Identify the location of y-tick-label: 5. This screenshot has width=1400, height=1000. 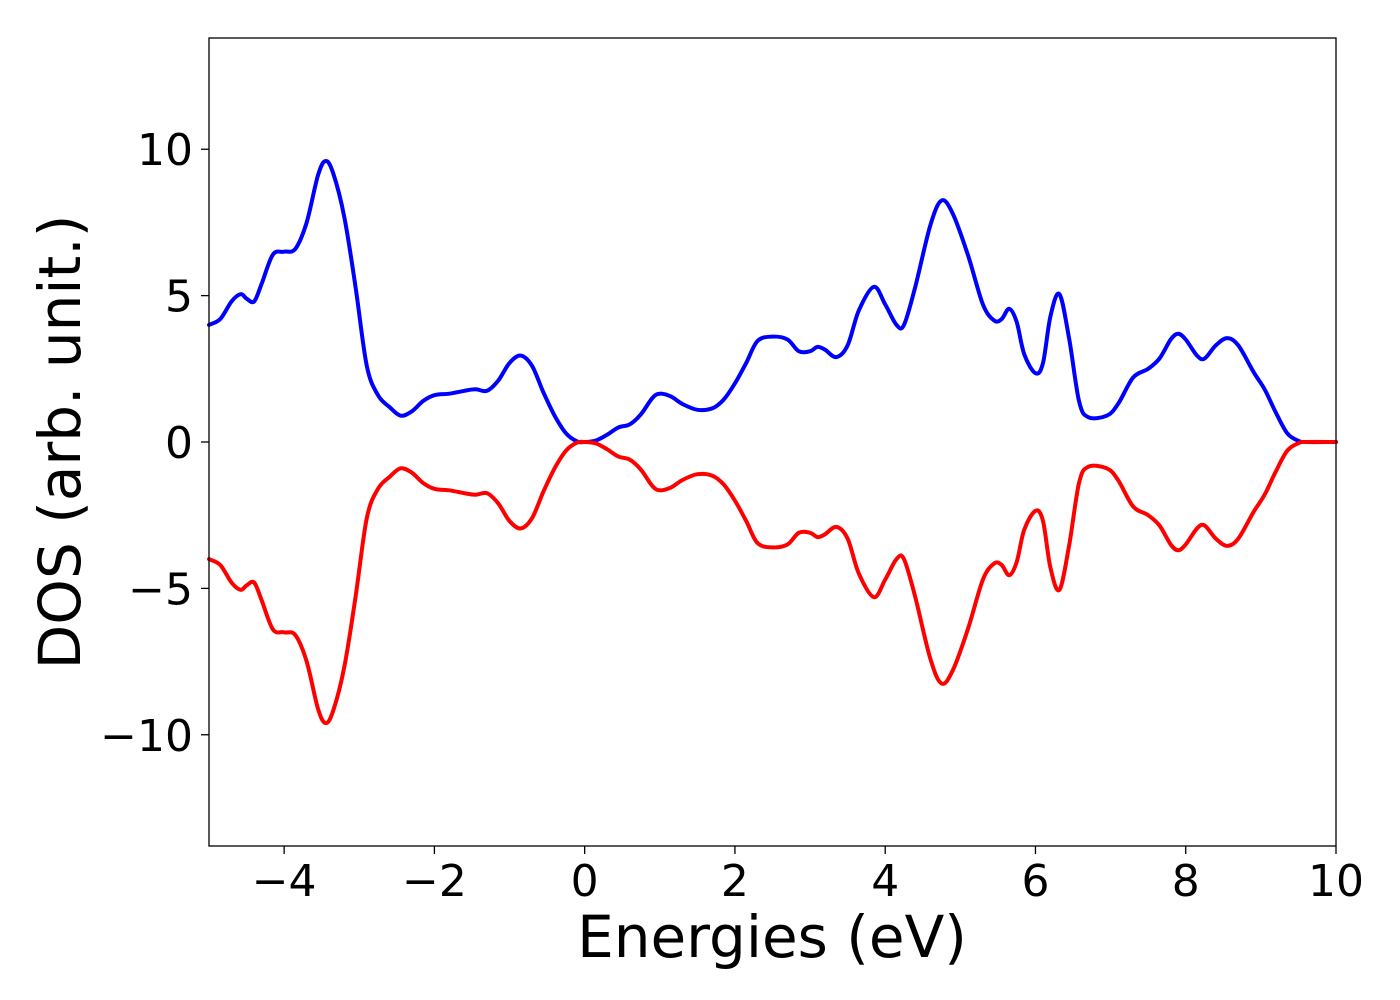
(179, 297).